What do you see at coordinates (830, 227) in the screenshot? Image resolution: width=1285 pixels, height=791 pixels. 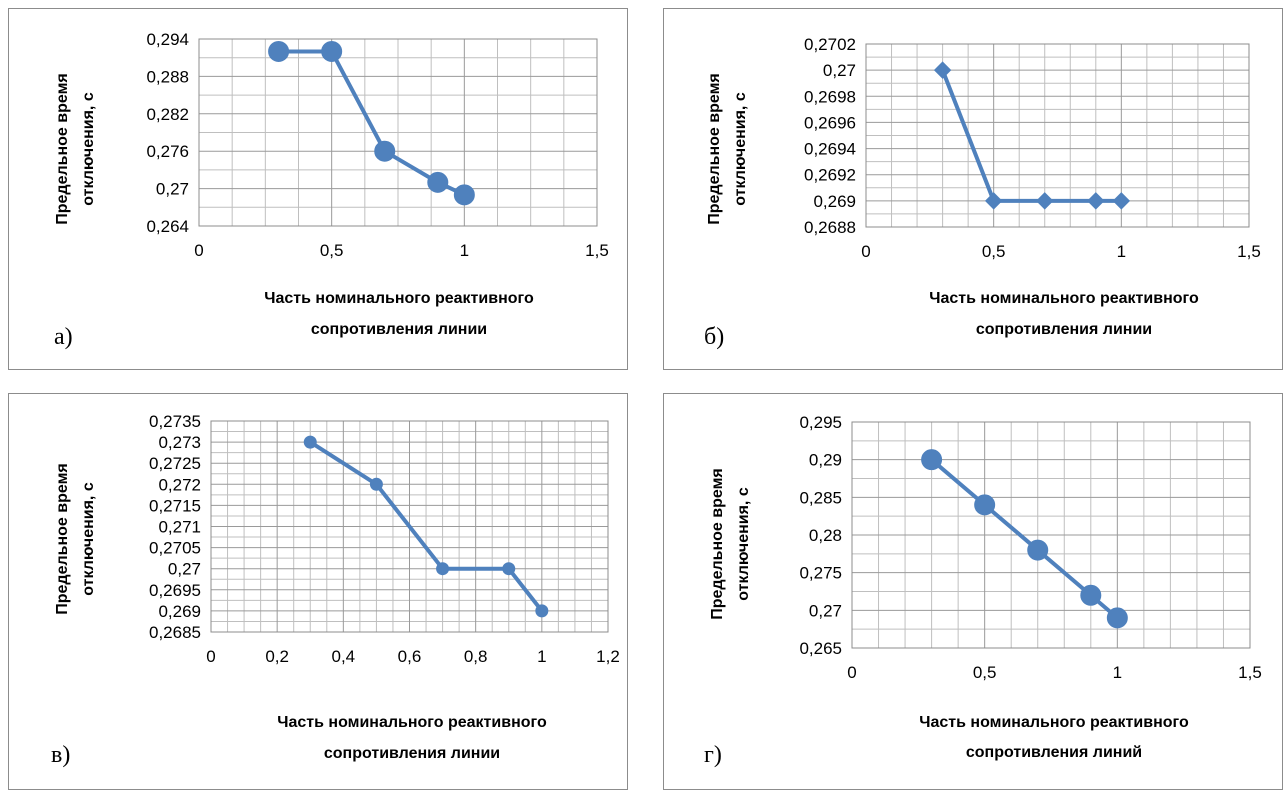 I see `y-tick-label: 0,2688` at bounding box center [830, 227].